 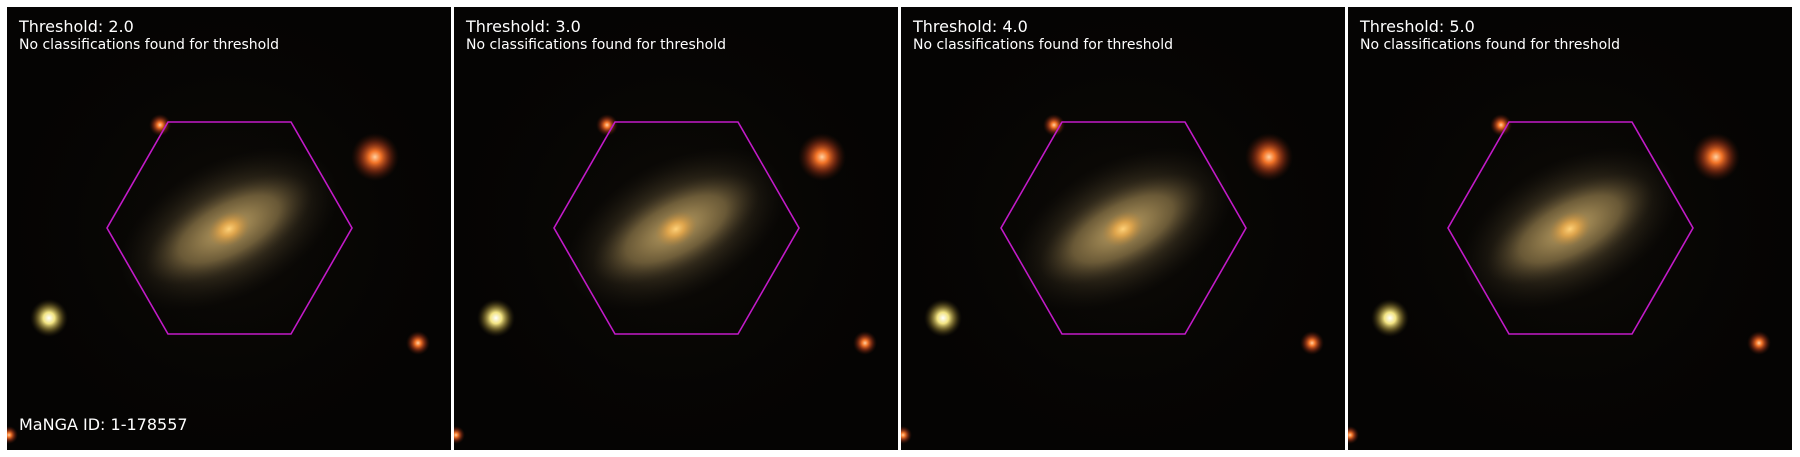 I want to click on panel-title: Threshold: 4.0, so click(x=970, y=26).